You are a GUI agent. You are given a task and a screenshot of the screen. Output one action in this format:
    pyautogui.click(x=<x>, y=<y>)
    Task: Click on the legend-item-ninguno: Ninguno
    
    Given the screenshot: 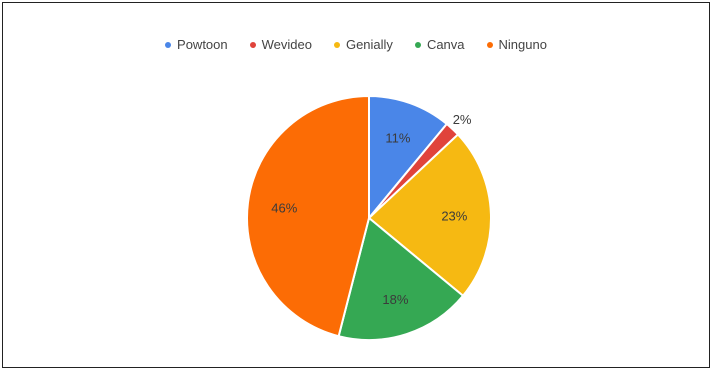 What is the action you would take?
    pyautogui.click(x=516, y=44)
    